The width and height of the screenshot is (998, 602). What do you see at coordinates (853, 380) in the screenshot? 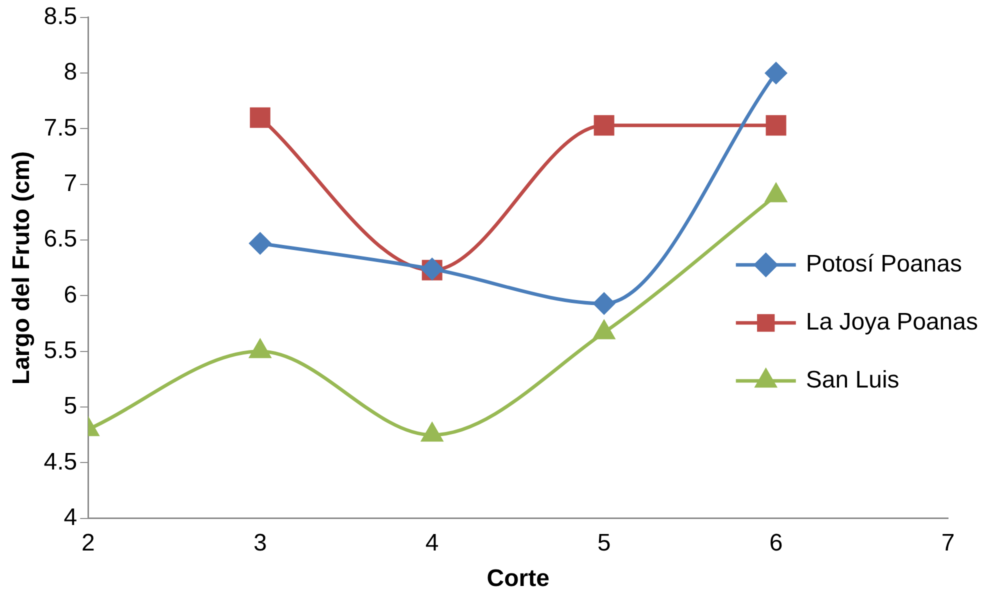
I see `legend-label: San Luis` at bounding box center [853, 380].